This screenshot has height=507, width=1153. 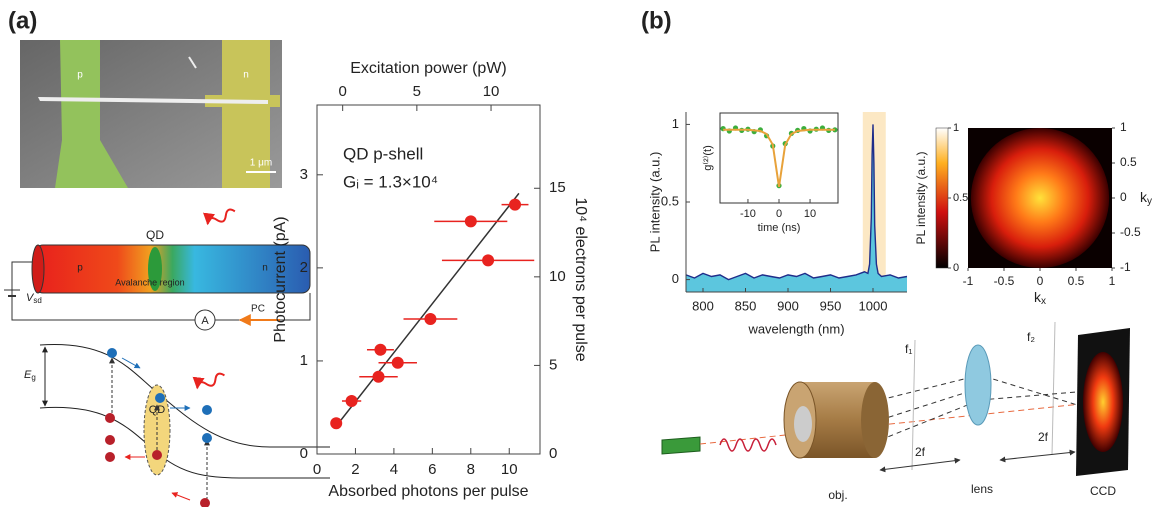 I want to click on optics-label: CCD, so click(x=1103, y=491).